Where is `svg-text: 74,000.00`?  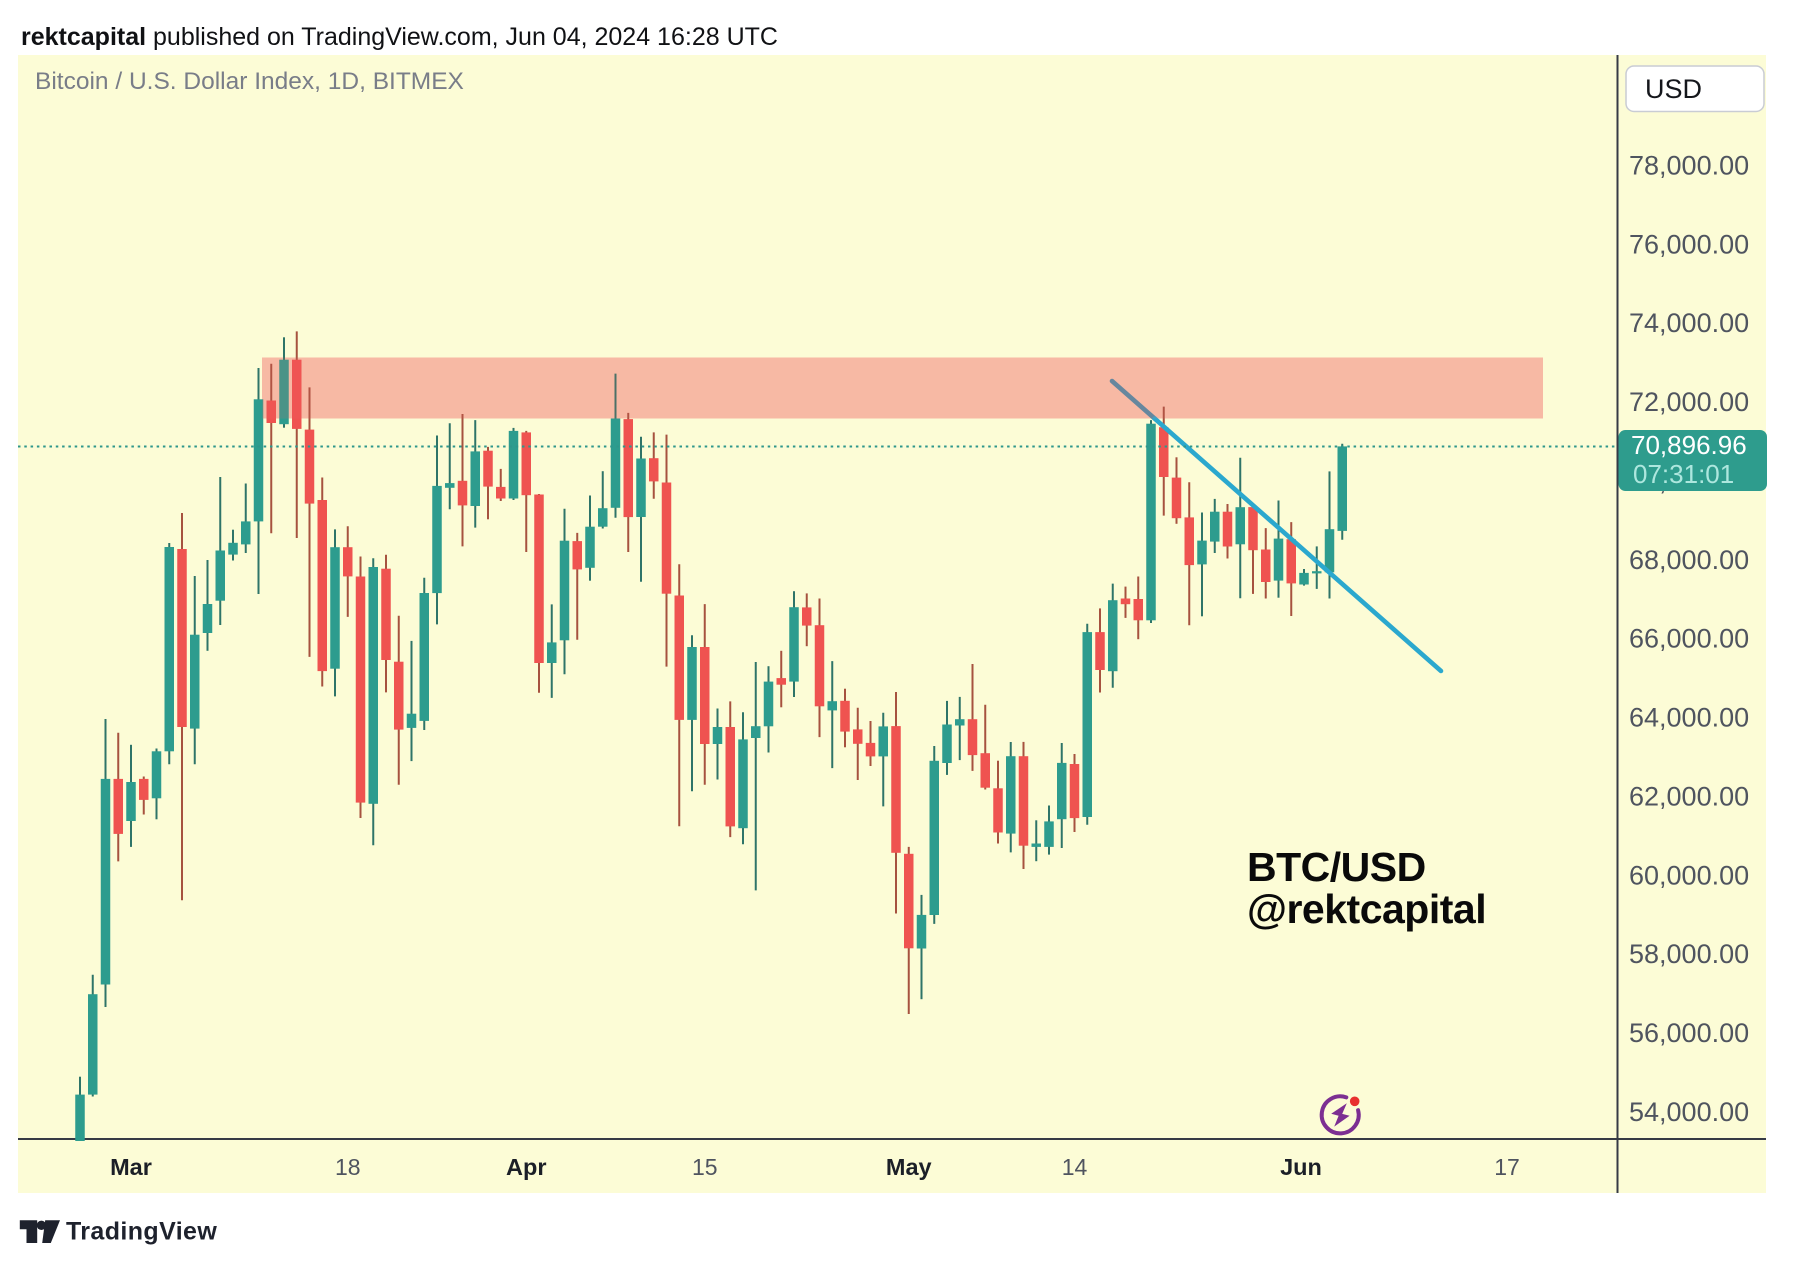 svg-text: 74,000.00 is located at coordinates (1689, 323).